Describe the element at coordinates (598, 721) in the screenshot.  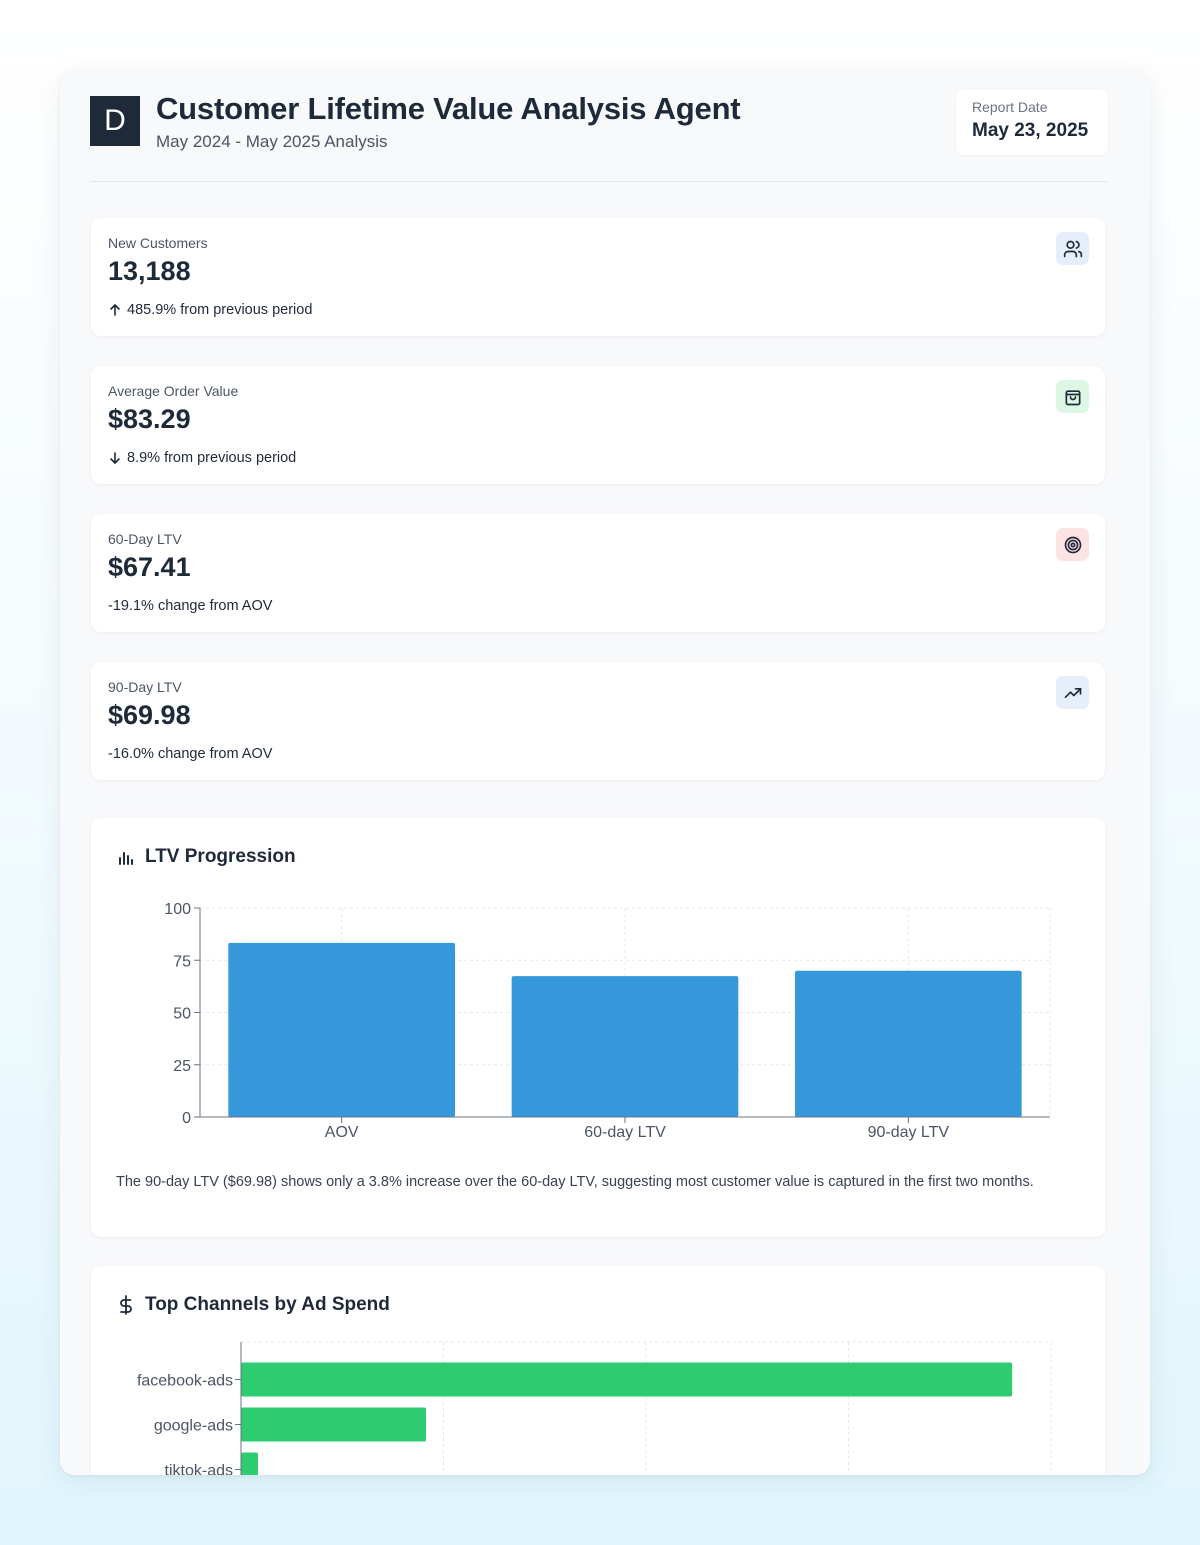
I see `metric-card-90-day-ltv: 90-Day LTV $69.98 -16.0% change from AOV` at that location.